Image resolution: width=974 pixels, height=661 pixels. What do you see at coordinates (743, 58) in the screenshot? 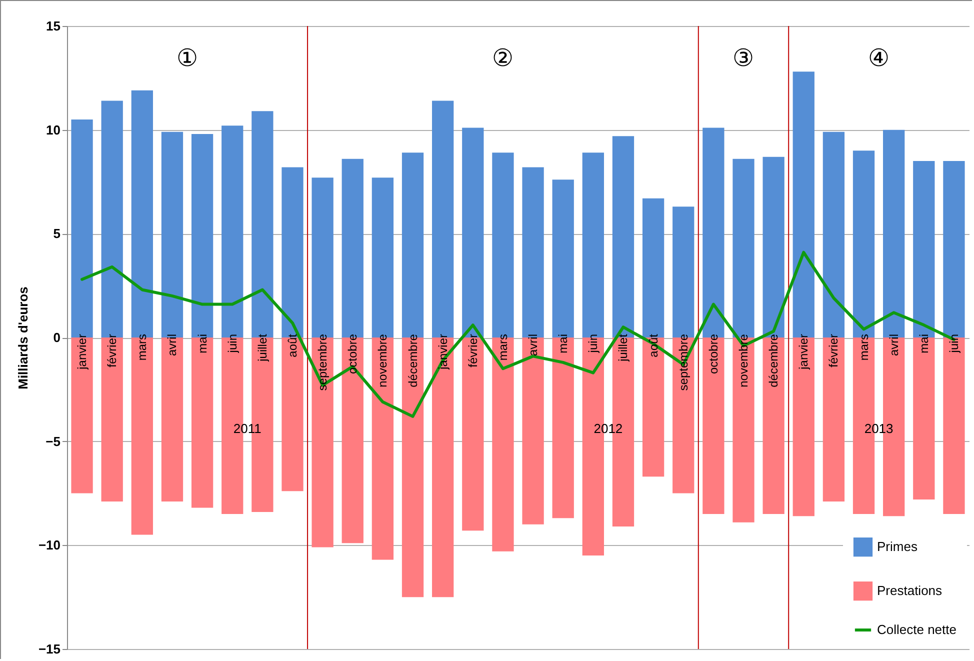
I see `annotation: ③` at bounding box center [743, 58].